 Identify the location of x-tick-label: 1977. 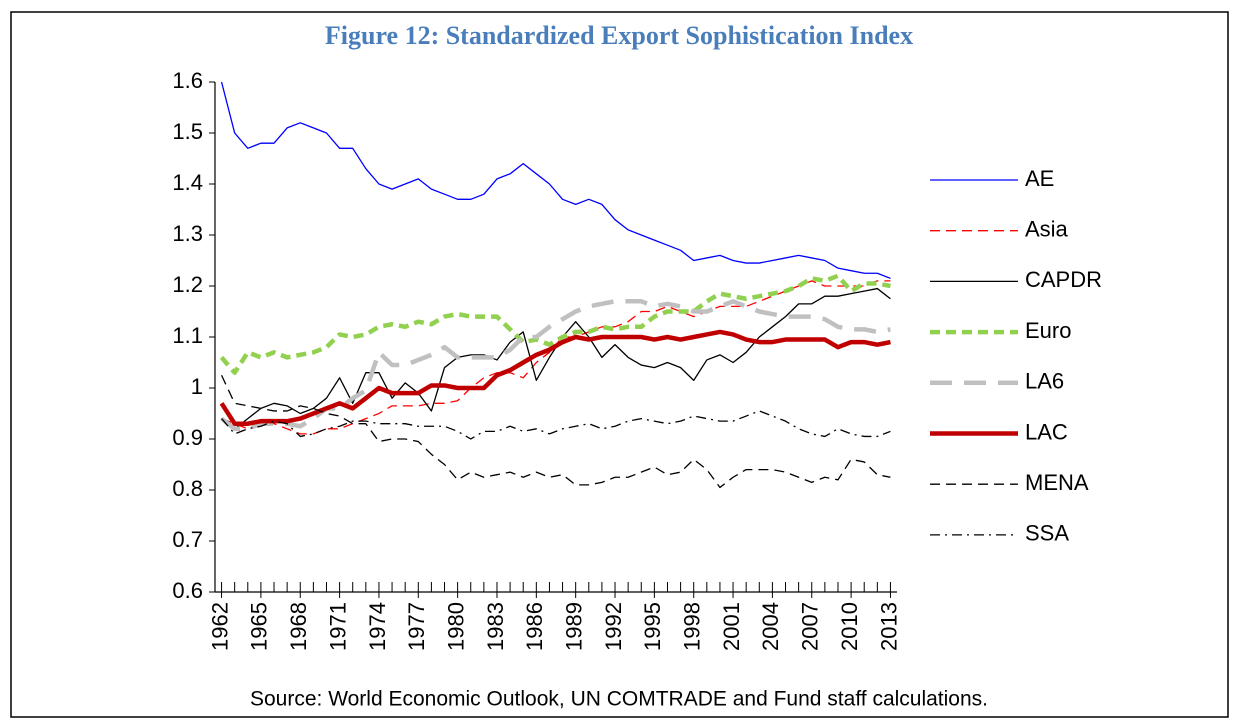
(416, 626).